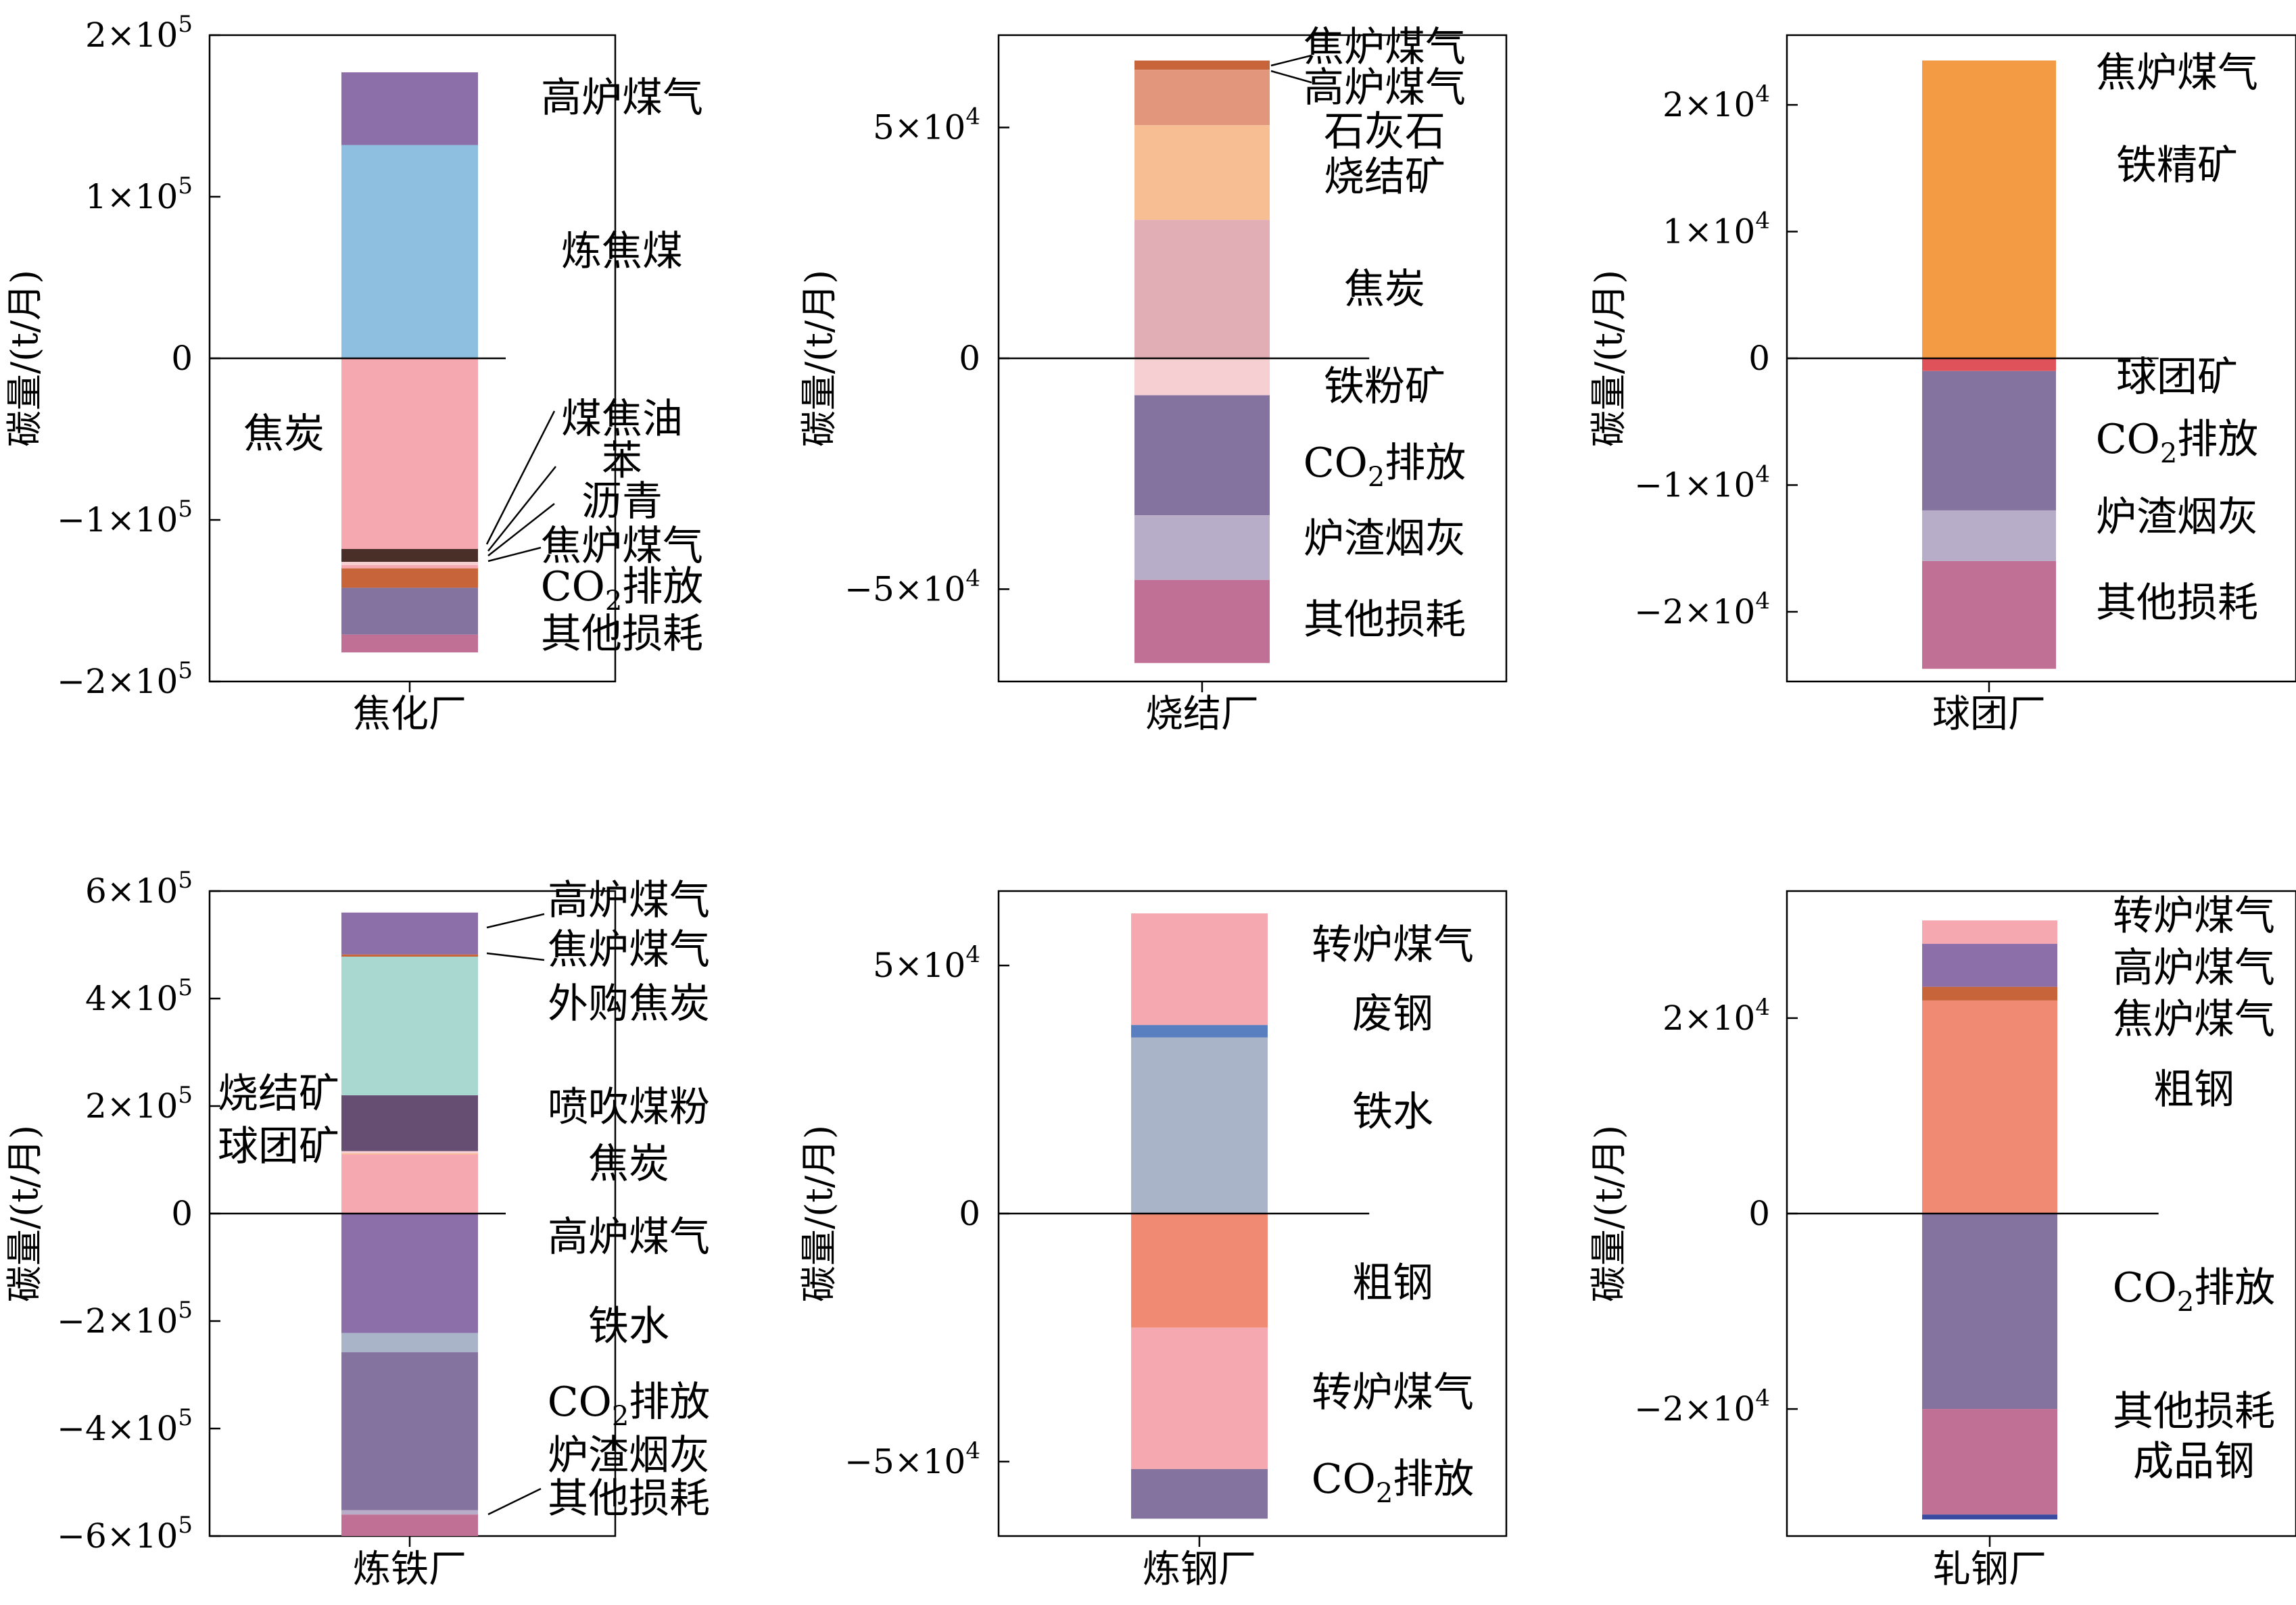  Describe the element at coordinates (139, 996) in the screenshot. I see `y-tick-label: 4×10⁵` at that location.